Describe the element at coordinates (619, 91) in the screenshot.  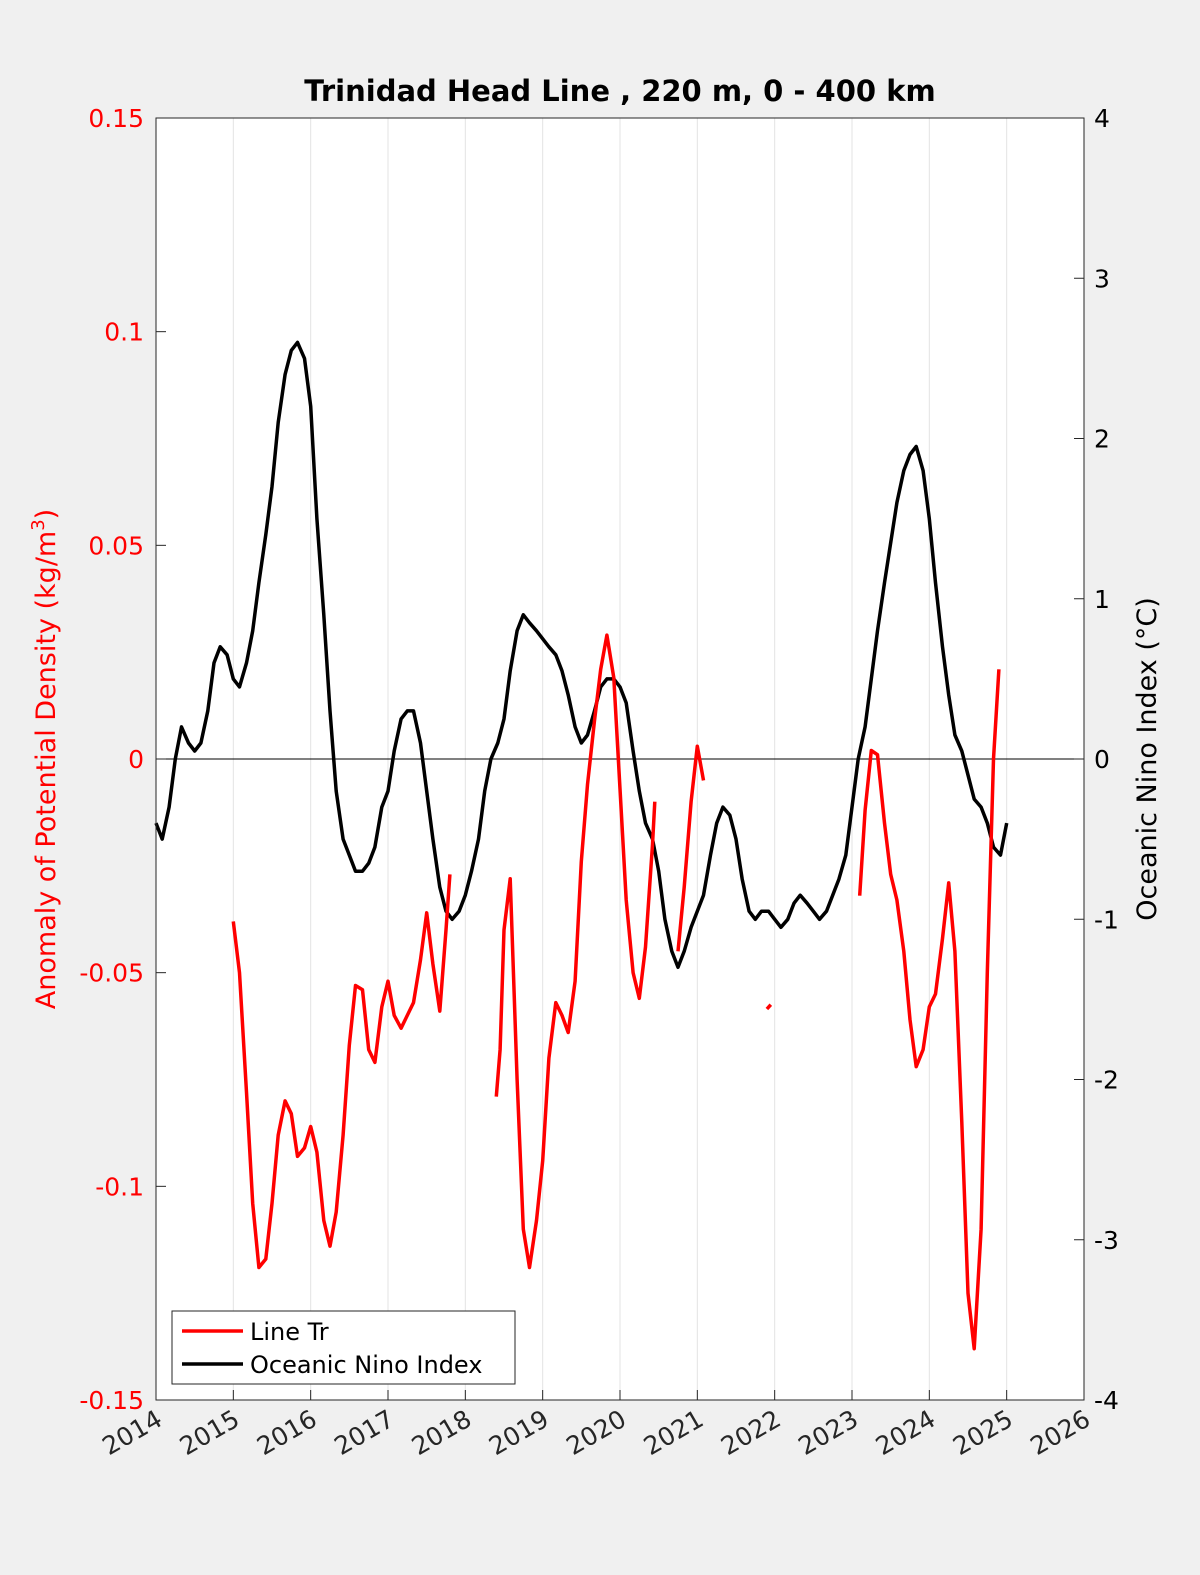
I see `chart-title: Trinidad Head Line , 220 m, 0 - 400 km` at that location.